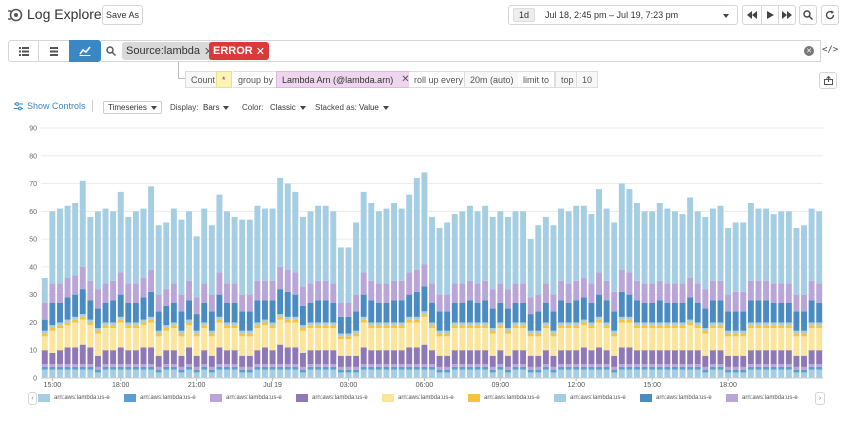 The width and height of the screenshot is (847, 430). What do you see at coordinates (346, 79) in the screenshot?
I see `group-by-field: Lambda Arn (@lambda.arn) ✕` at bounding box center [346, 79].